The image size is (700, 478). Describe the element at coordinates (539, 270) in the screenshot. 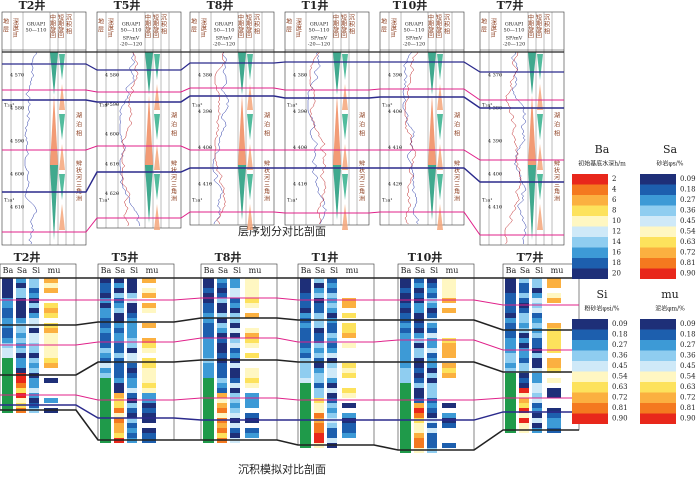

I see `column-header: Si` at that location.